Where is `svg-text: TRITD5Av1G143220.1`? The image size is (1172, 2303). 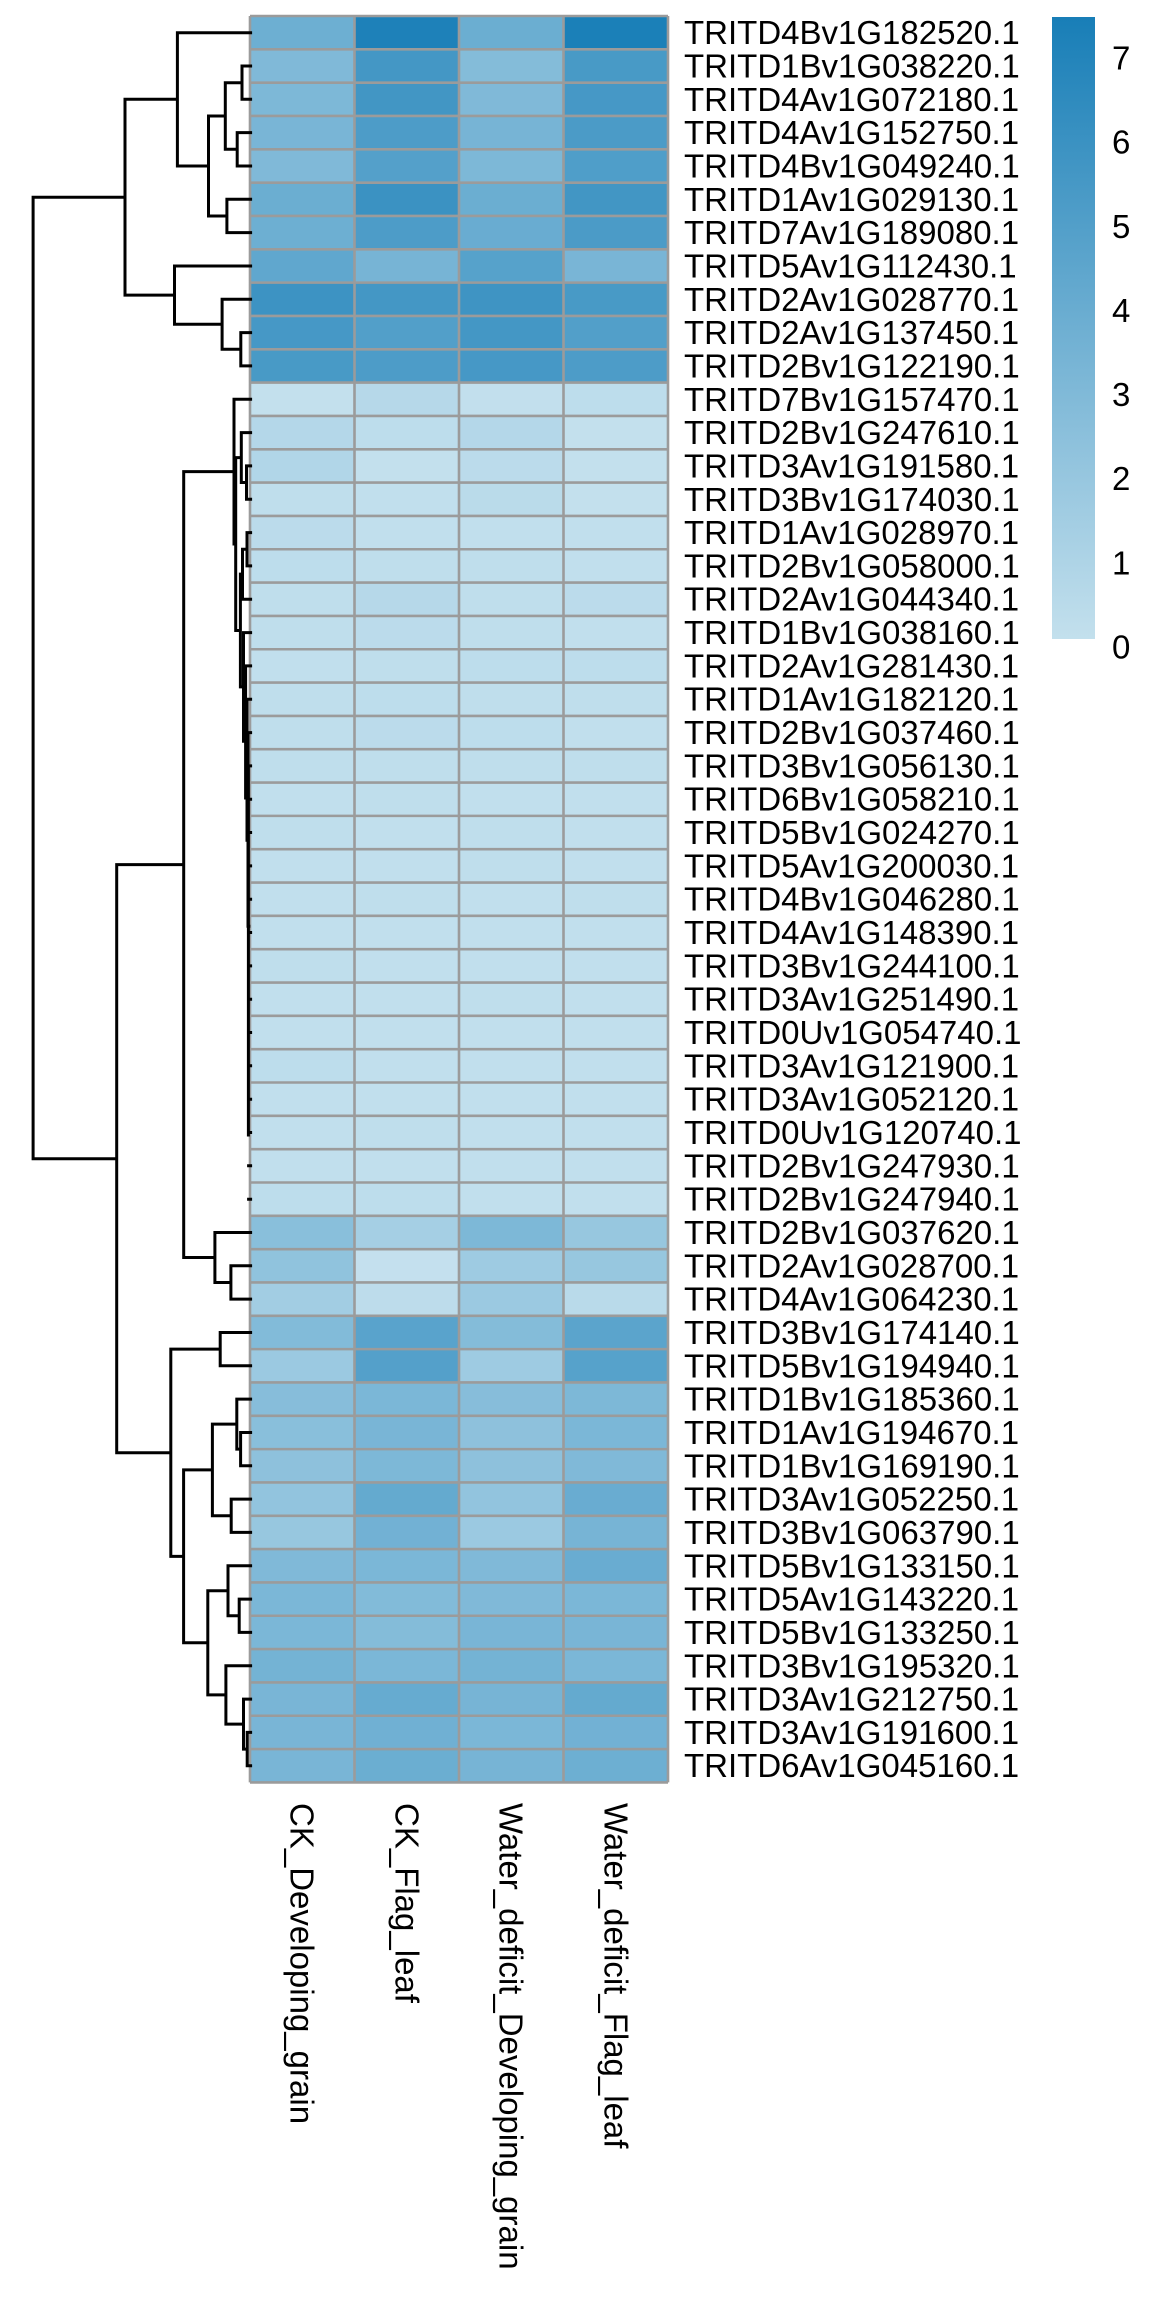
svg-text: TRITD5Av1G143220.1 is located at coordinates (851, 1599).